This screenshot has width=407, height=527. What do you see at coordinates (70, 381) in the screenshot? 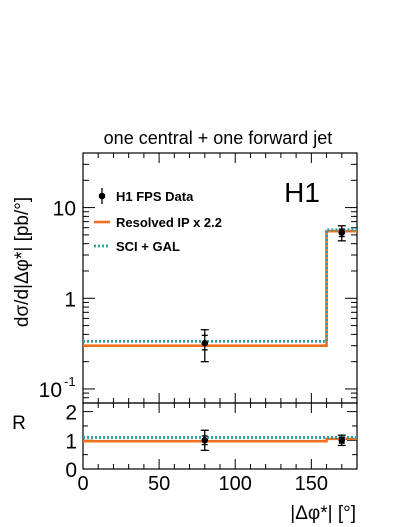
I see `y-tick-exponent: -1` at bounding box center [70, 381].